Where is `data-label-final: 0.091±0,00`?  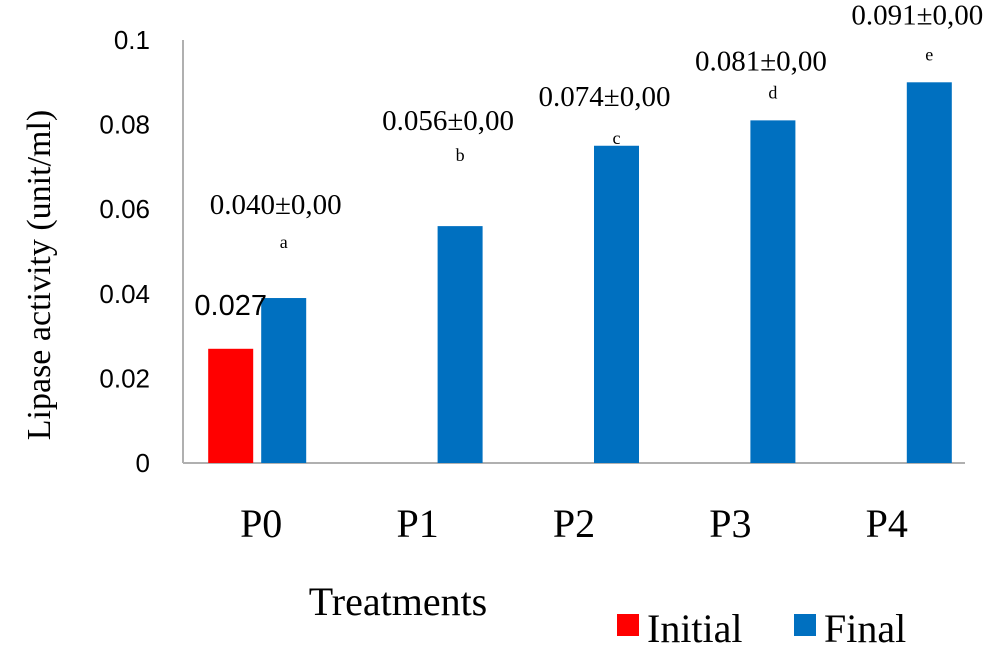 data-label-final: 0.091±0,00 is located at coordinates (917, 15).